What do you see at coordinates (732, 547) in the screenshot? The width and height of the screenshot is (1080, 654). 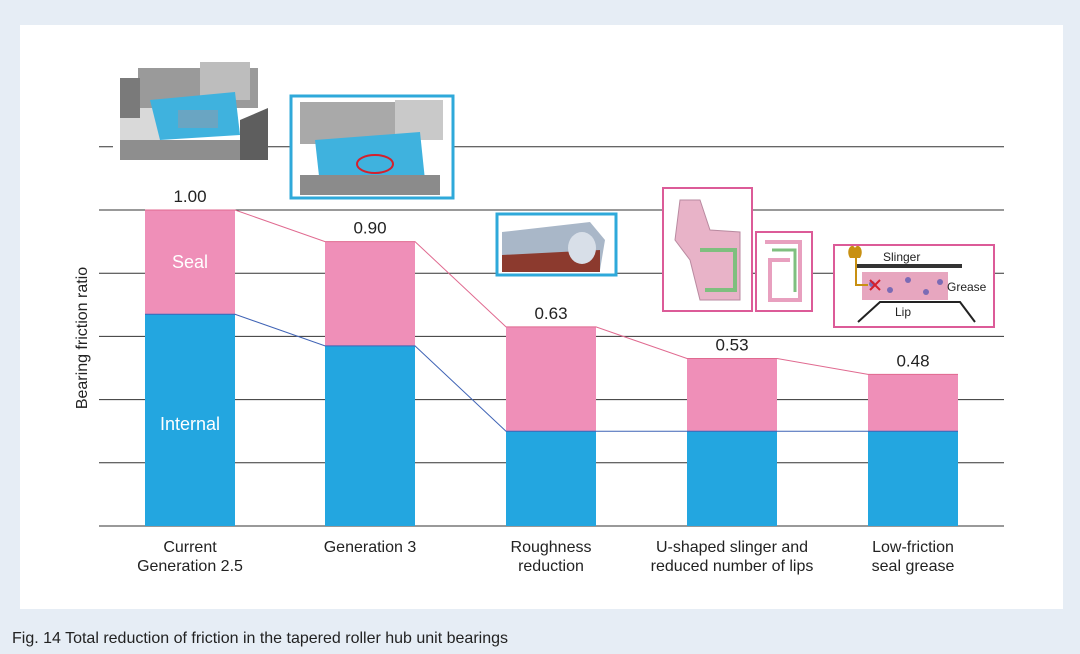 I see `category-label: U-shaped slinger and` at bounding box center [732, 547].